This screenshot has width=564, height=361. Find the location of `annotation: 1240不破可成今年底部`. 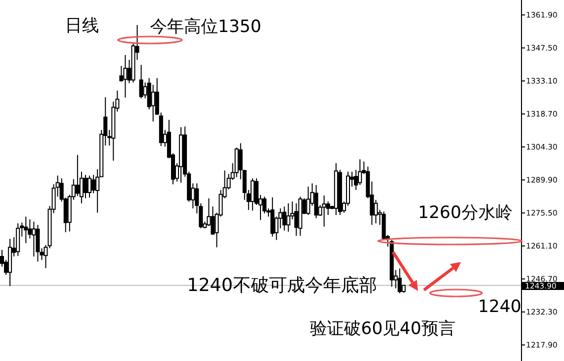

annotation: 1240不破可成今年底部 is located at coordinates (282, 285).